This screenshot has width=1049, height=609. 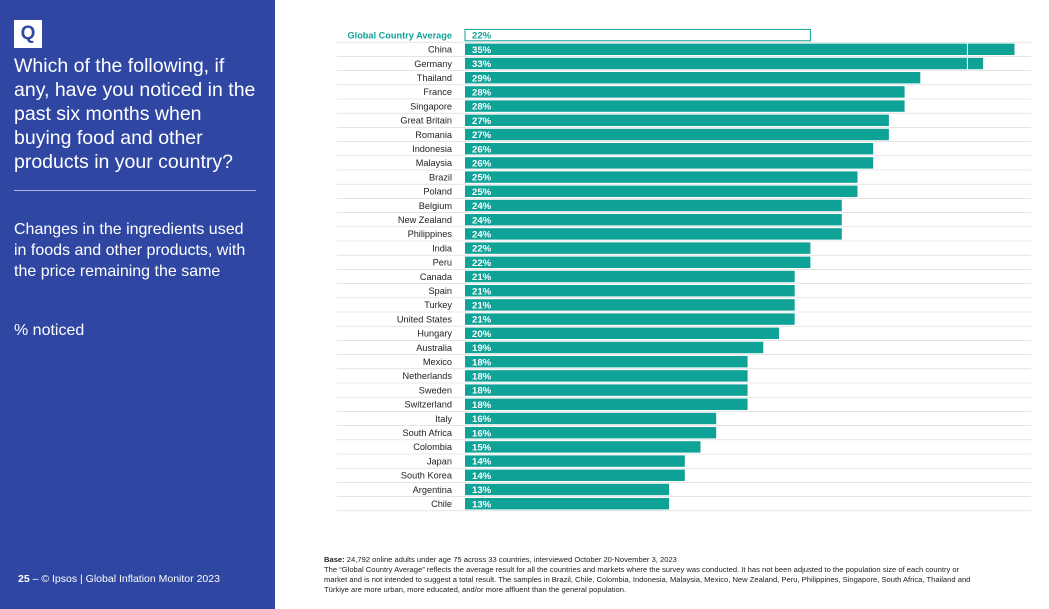 I want to click on data-label: 20%, so click(x=482, y=334).